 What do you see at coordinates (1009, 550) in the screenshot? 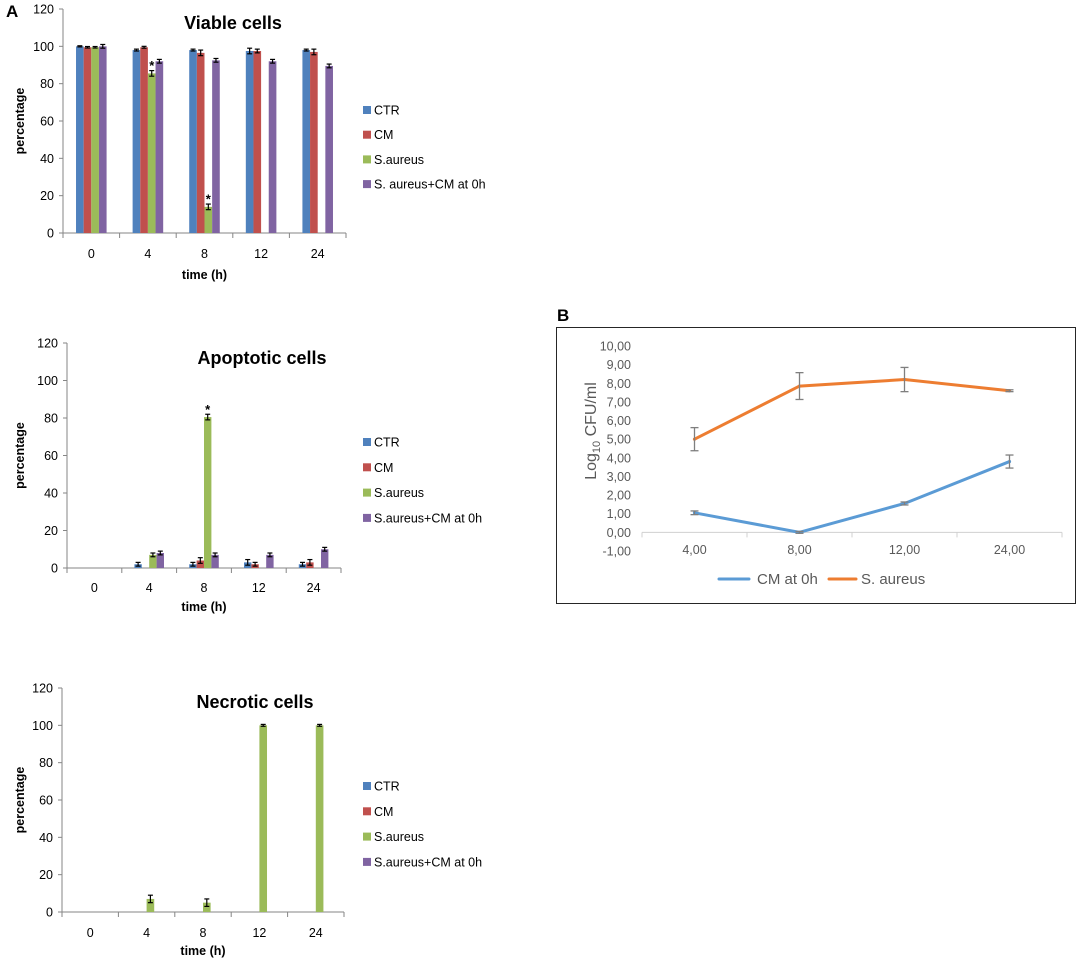
I see `x-tick-label: 24,00` at bounding box center [1009, 550].